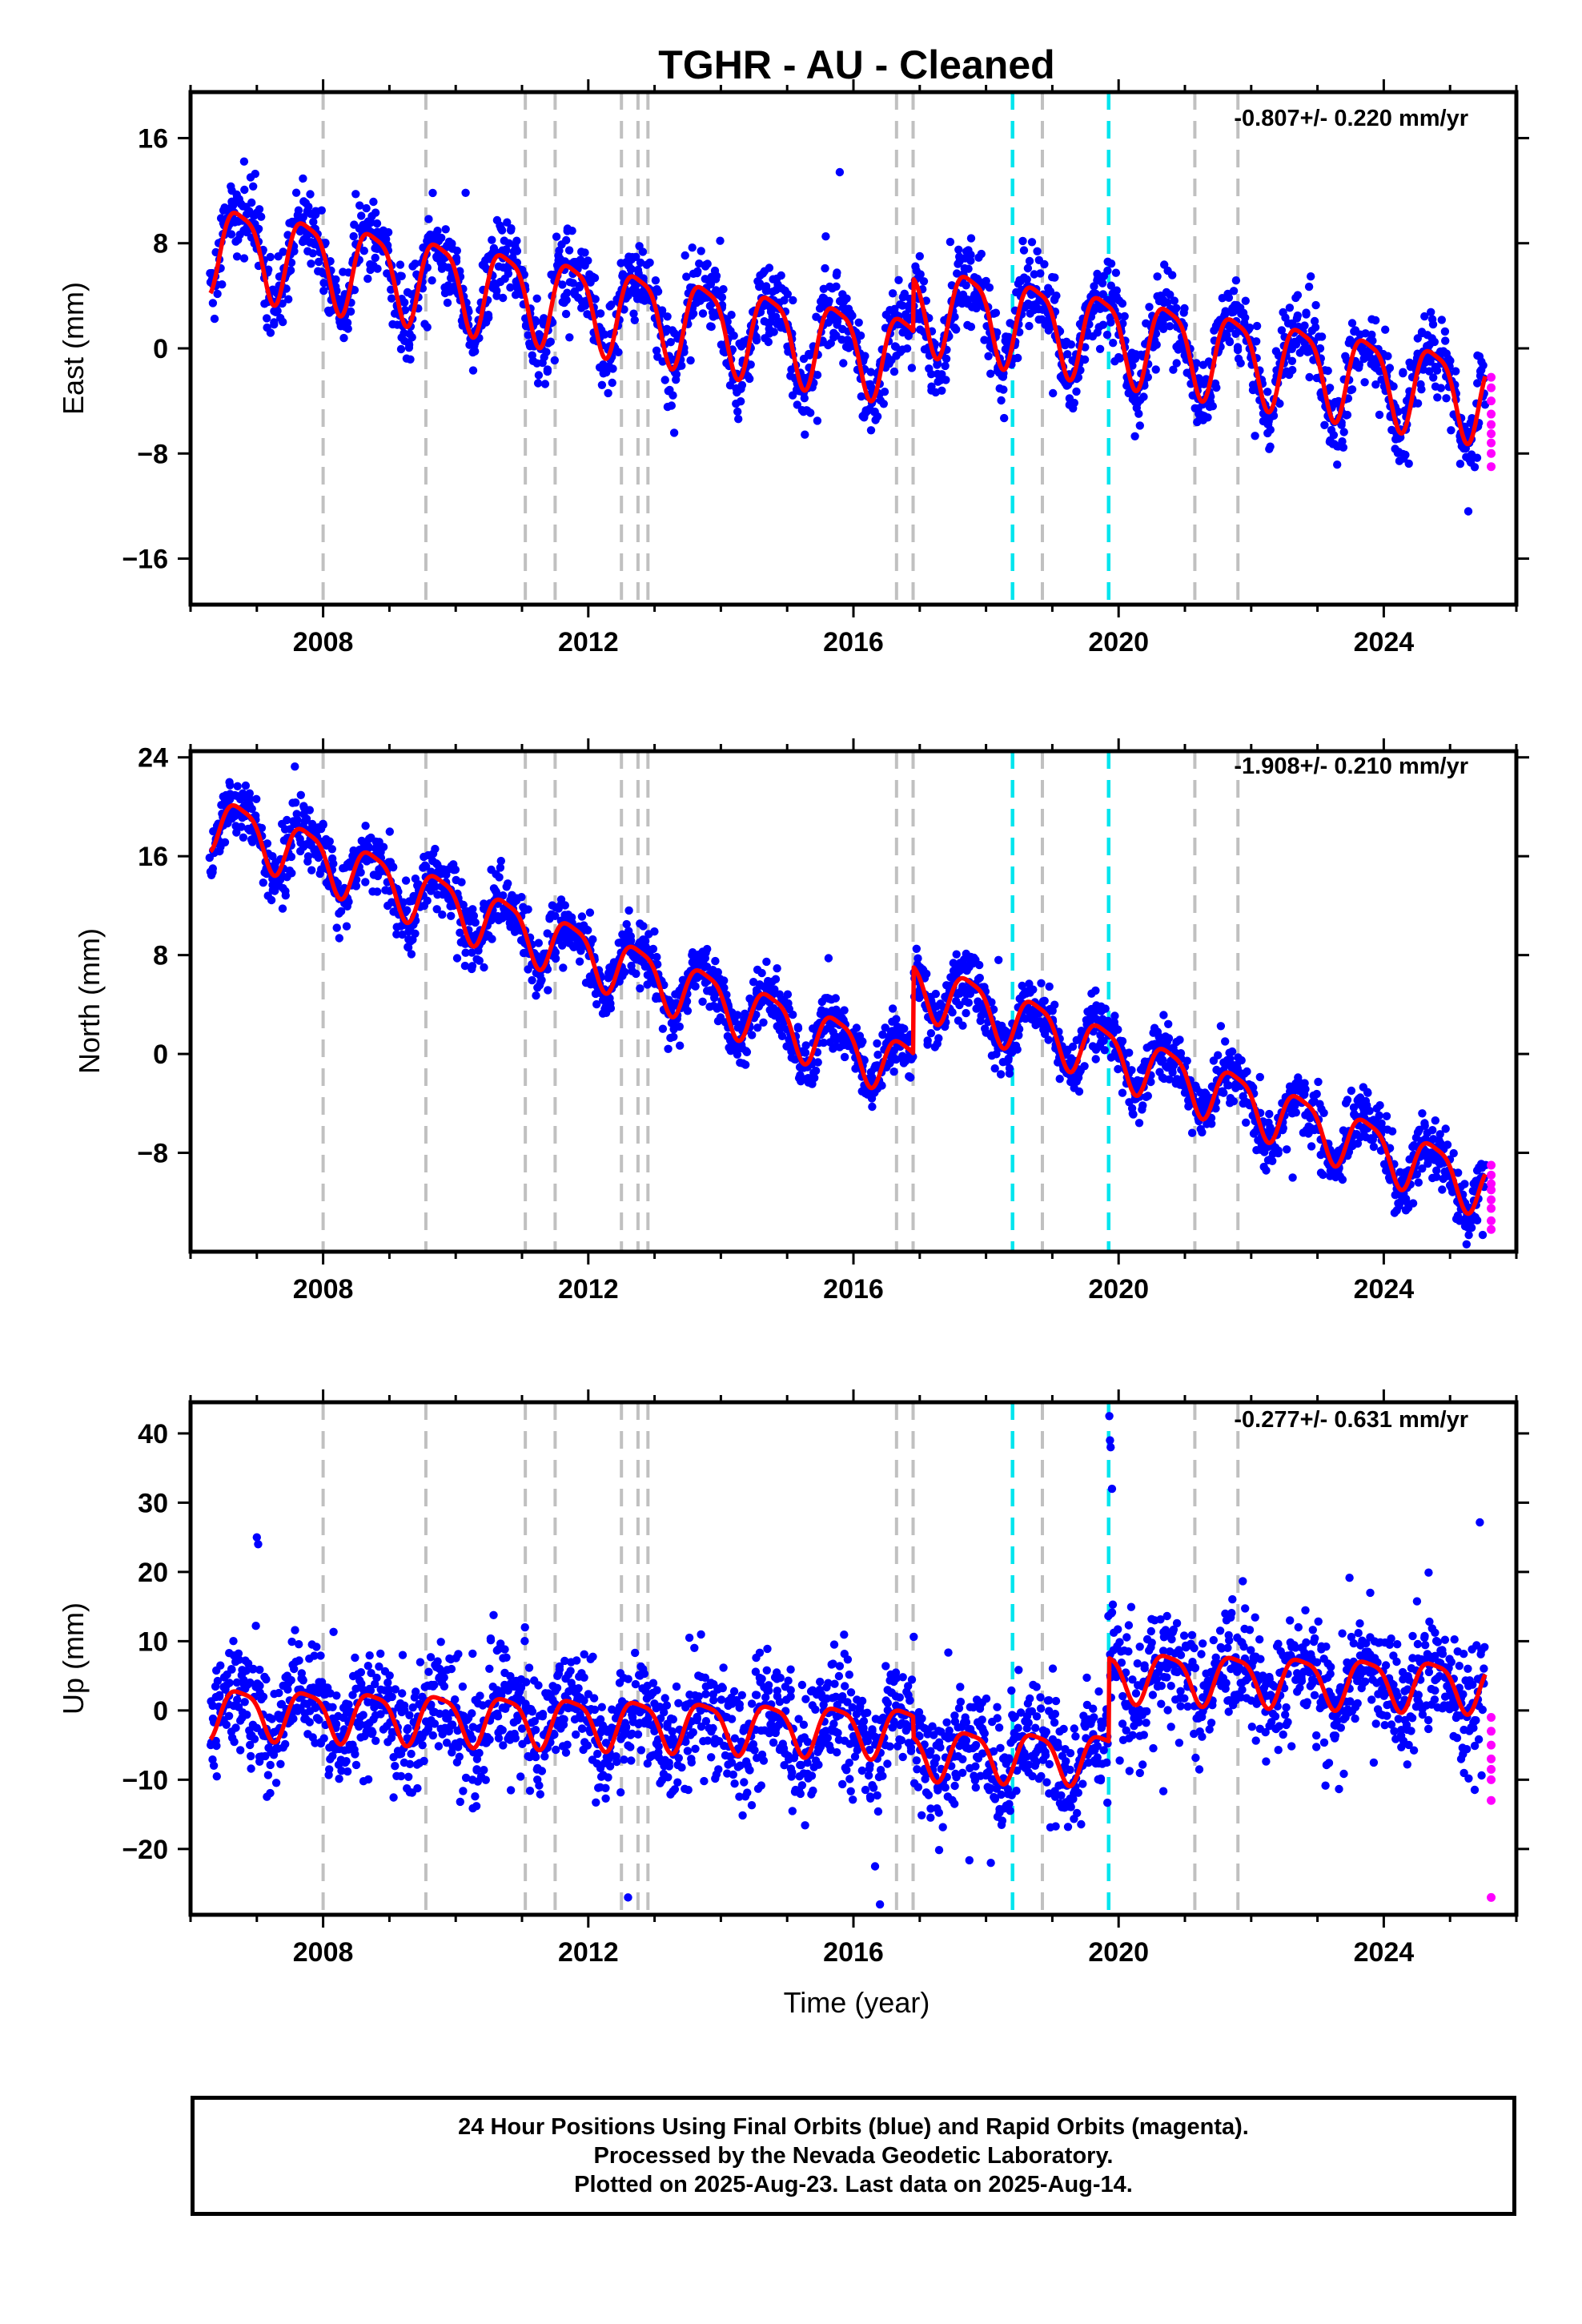 The image size is (1582, 2324). I want to click on east-point-1967, so click(1298, 295).